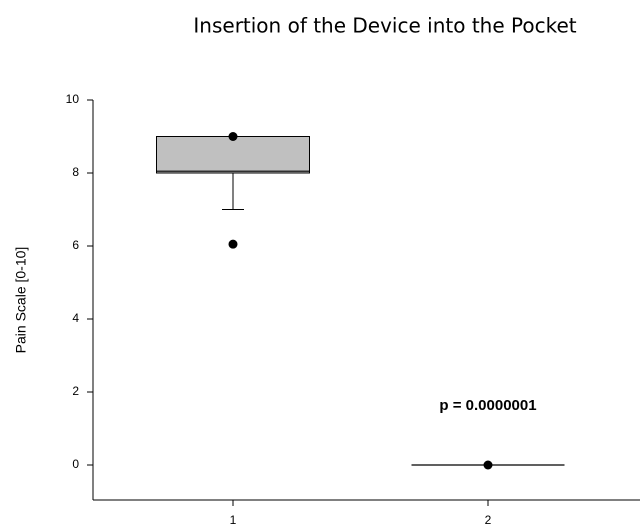  I want to click on y-axis-label: Pain Scale [0-10], so click(21, 300).